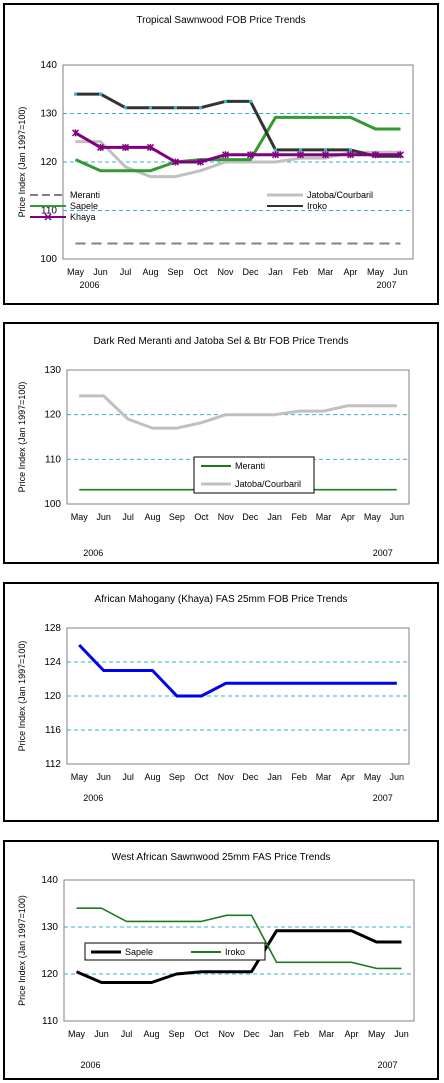 The width and height of the screenshot is (444, 1083). What do you see at coordinates (83, 217) in the screenshot?
I see `legend-label: Khaya` at bounding box center [83, 217].